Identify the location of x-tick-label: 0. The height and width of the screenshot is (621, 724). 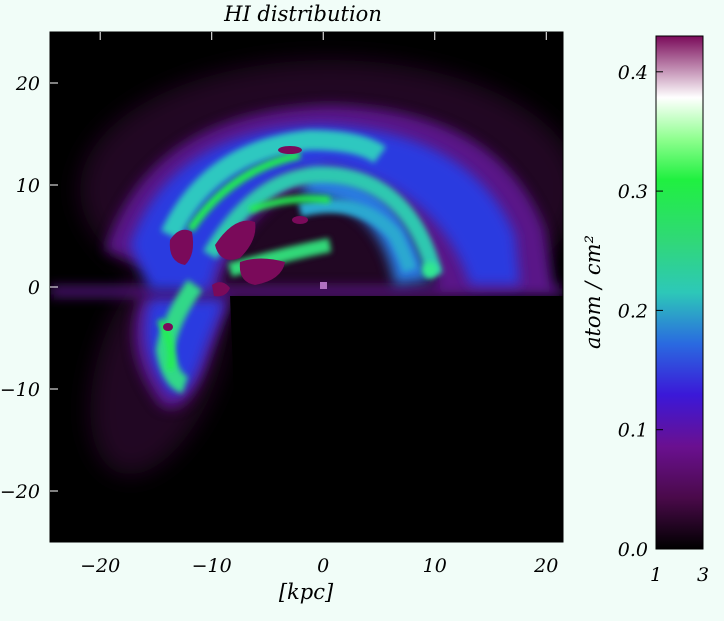
(323, 566).